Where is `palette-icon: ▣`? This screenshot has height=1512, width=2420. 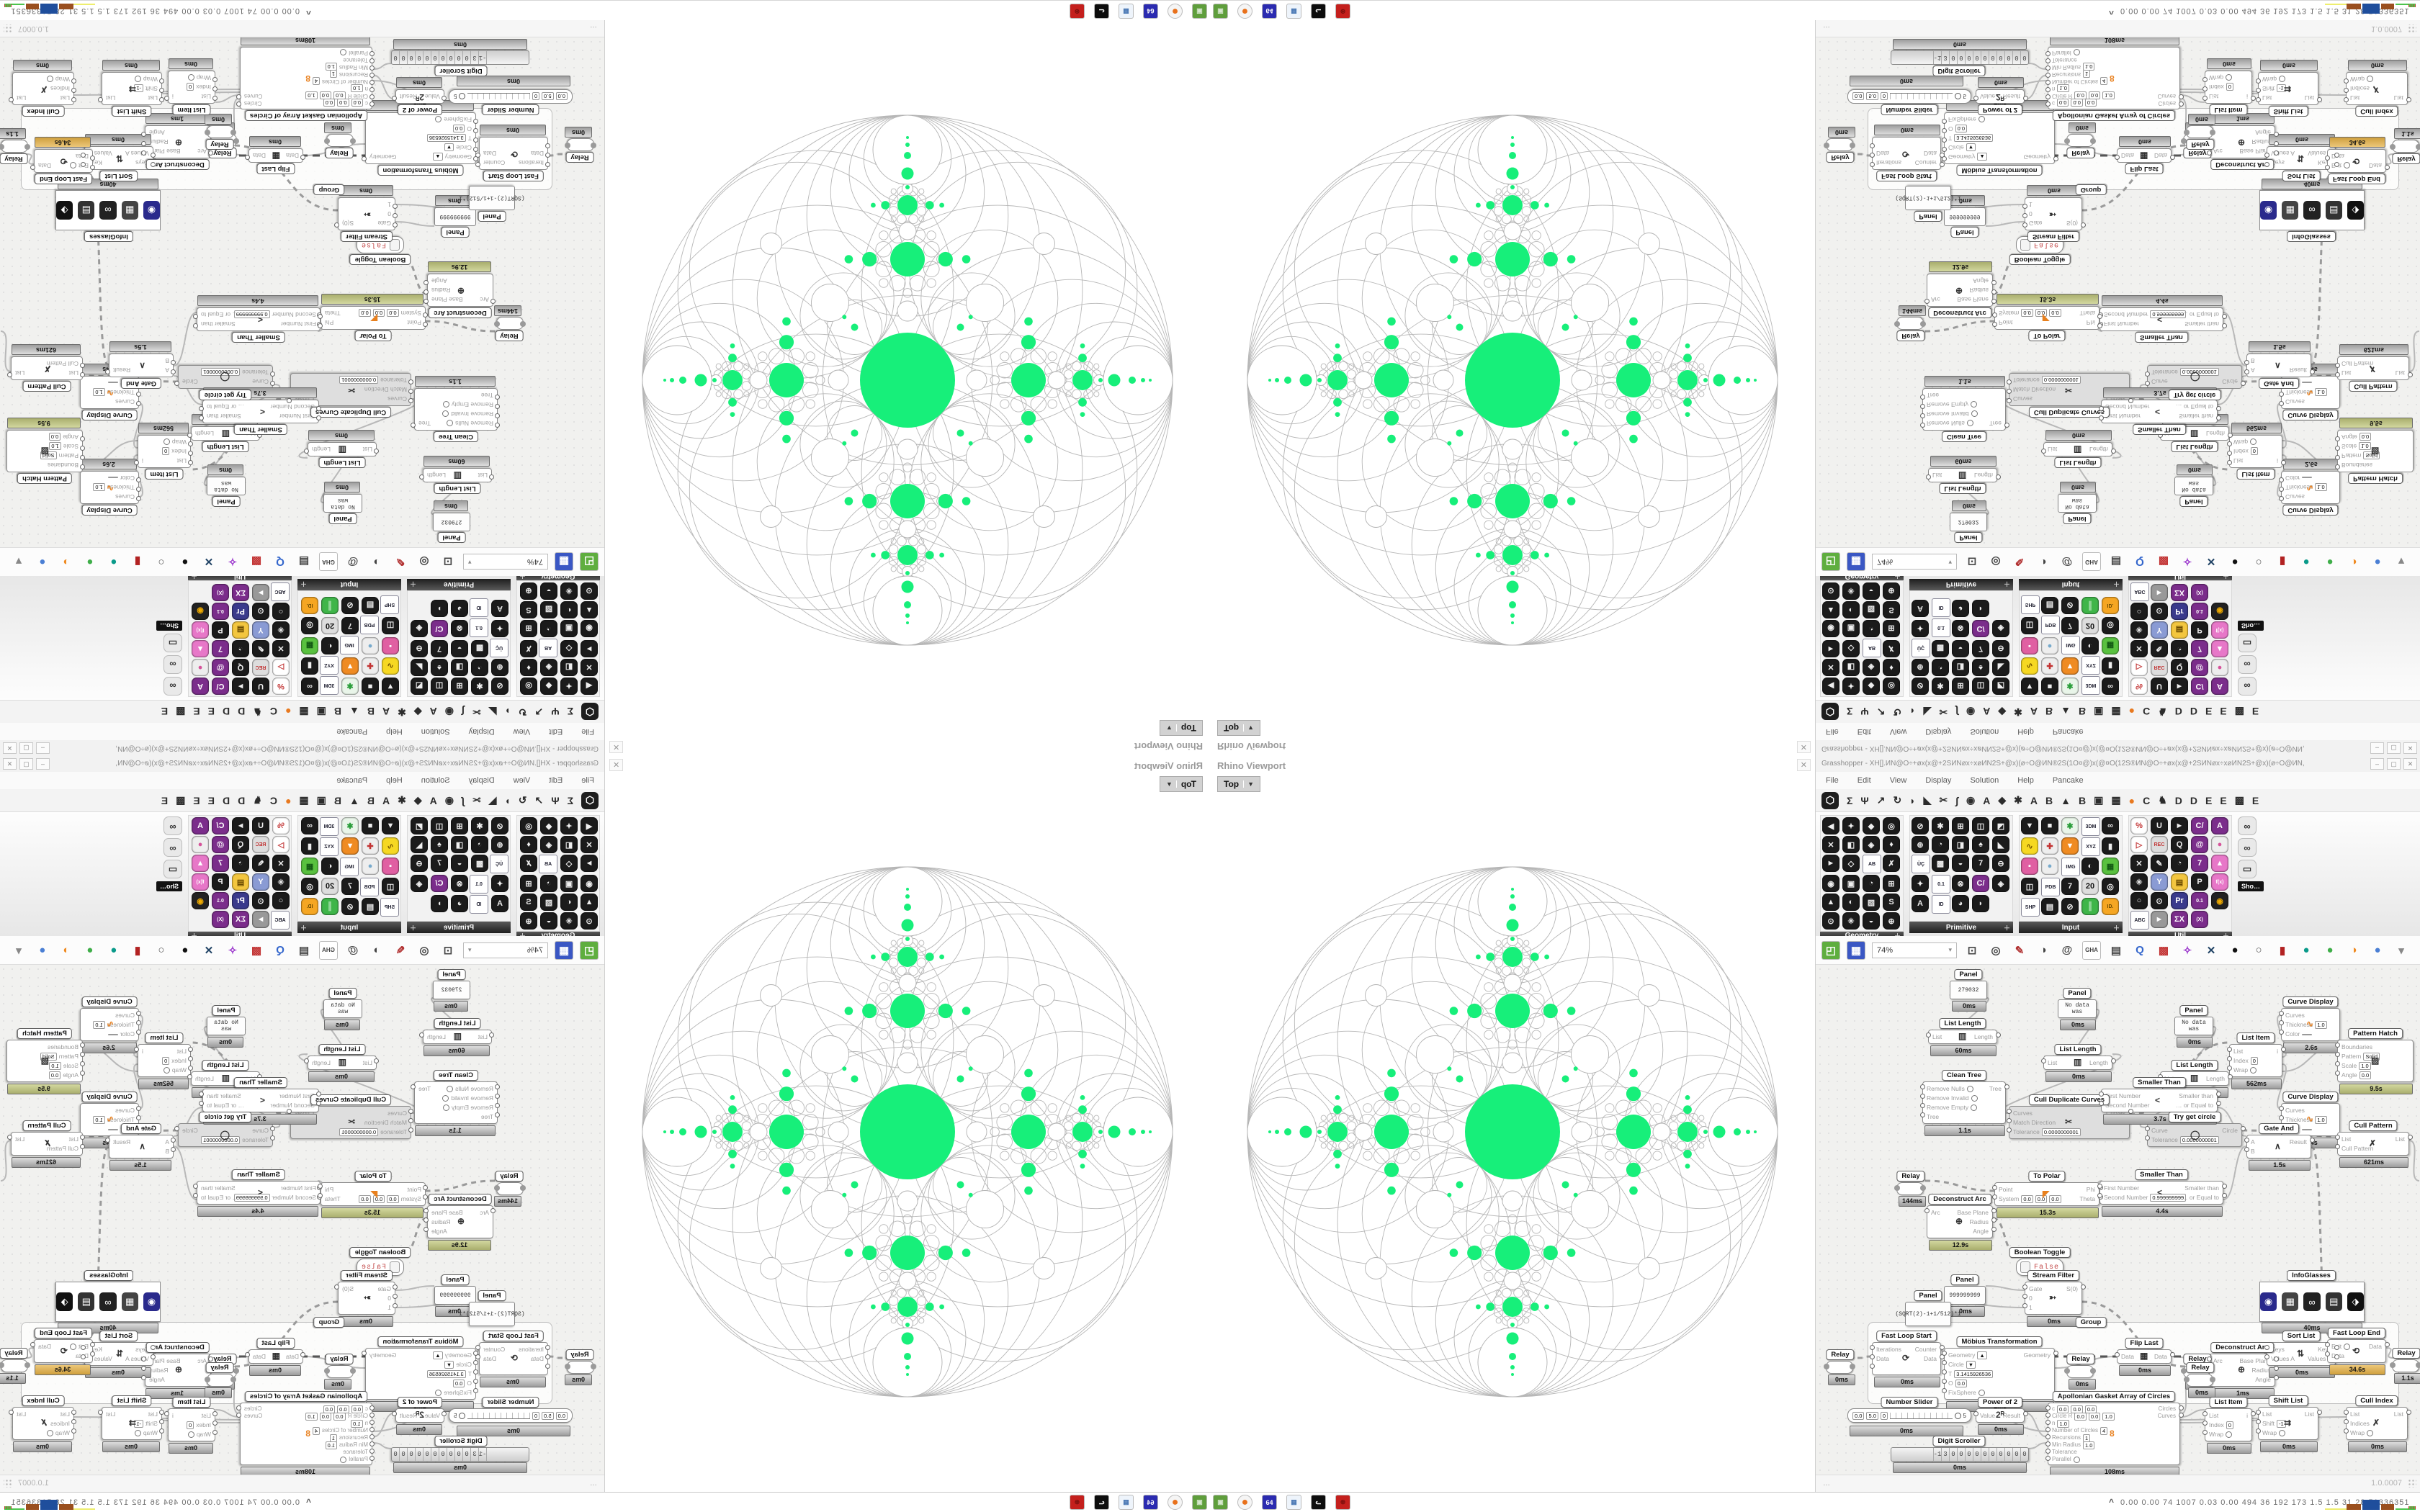
palette-icon: ▣ is located at coordinates (1851, 628).